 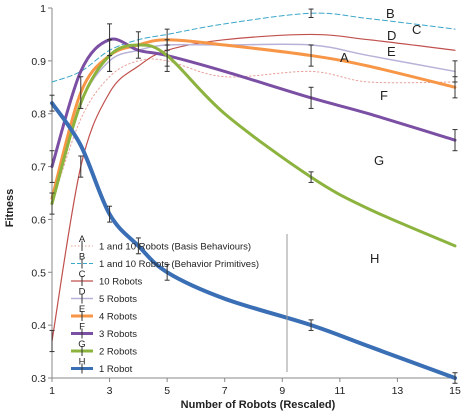 I want to click on curve-letter-f: F, so click(x=384, y=95).